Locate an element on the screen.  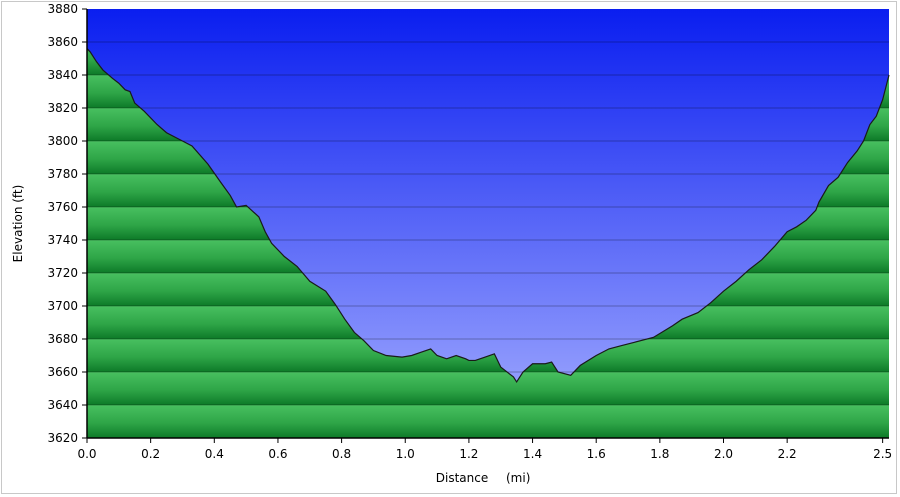
y-tick-label: 3860 is located at coordinates (62, 42).